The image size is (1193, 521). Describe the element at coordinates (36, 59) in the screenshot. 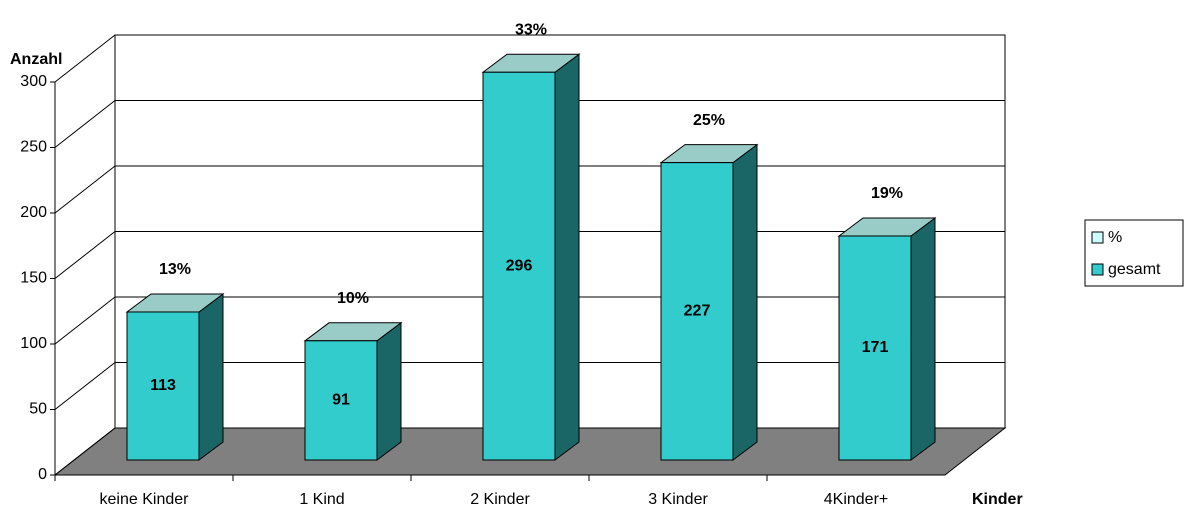

I see `y-axis-title: Anzahl` at that location.